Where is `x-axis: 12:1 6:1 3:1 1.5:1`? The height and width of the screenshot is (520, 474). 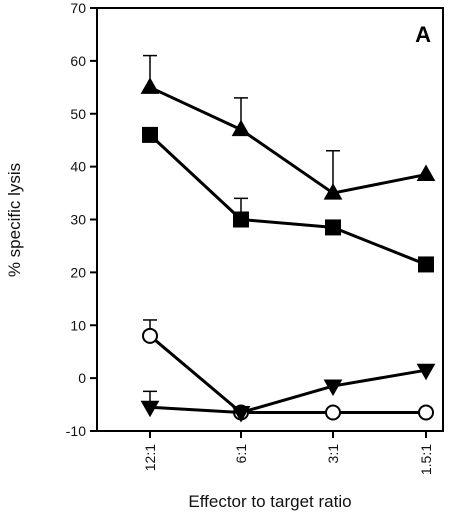
x-axis: 12:1 6:1 3:1 1.5:1 is located at coordinates (288, 453).